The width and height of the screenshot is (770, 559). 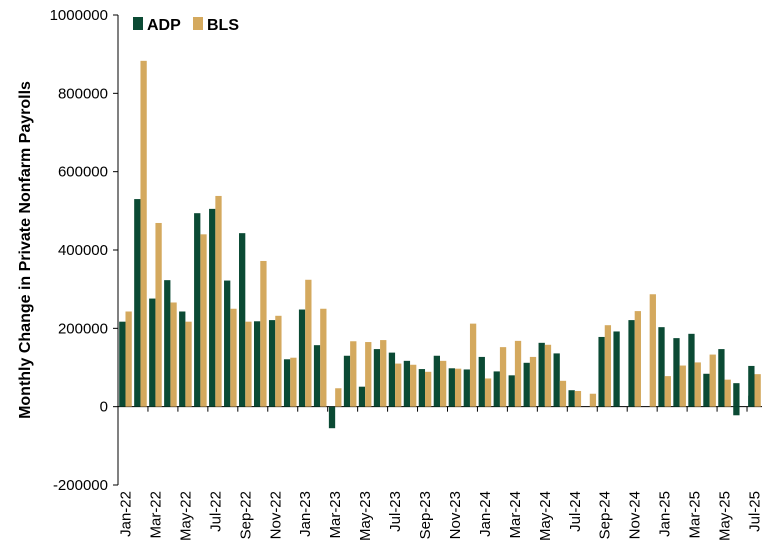 I want to click on x-tick-label: Mar-23, so click(x=335, y=515).